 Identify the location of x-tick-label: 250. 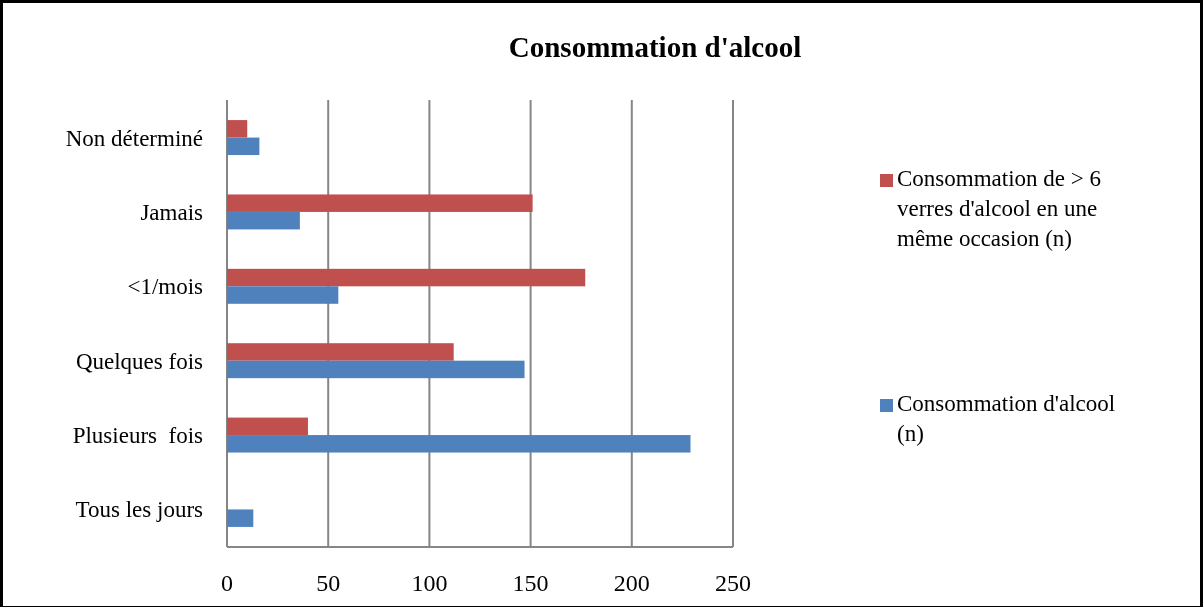
(733, 583).